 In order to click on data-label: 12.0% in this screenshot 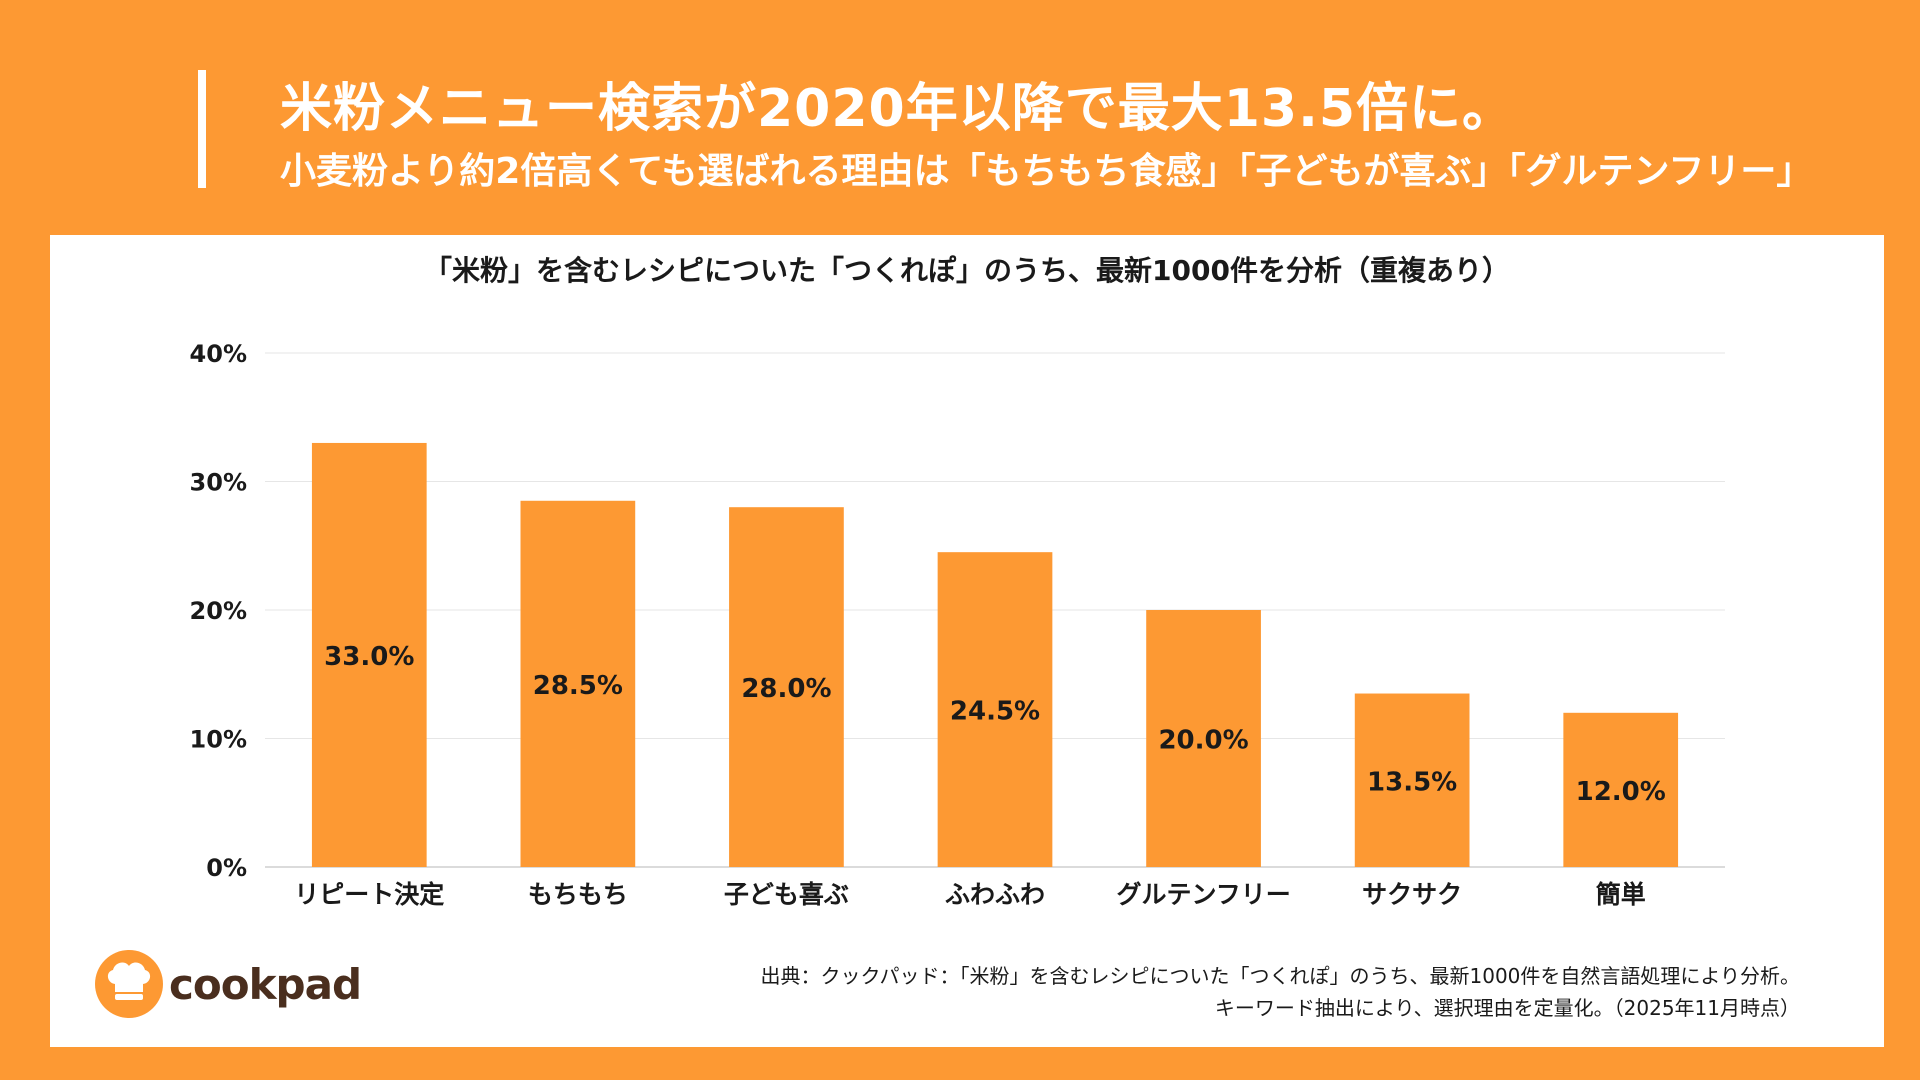, I will do `click(1621, 792)`.